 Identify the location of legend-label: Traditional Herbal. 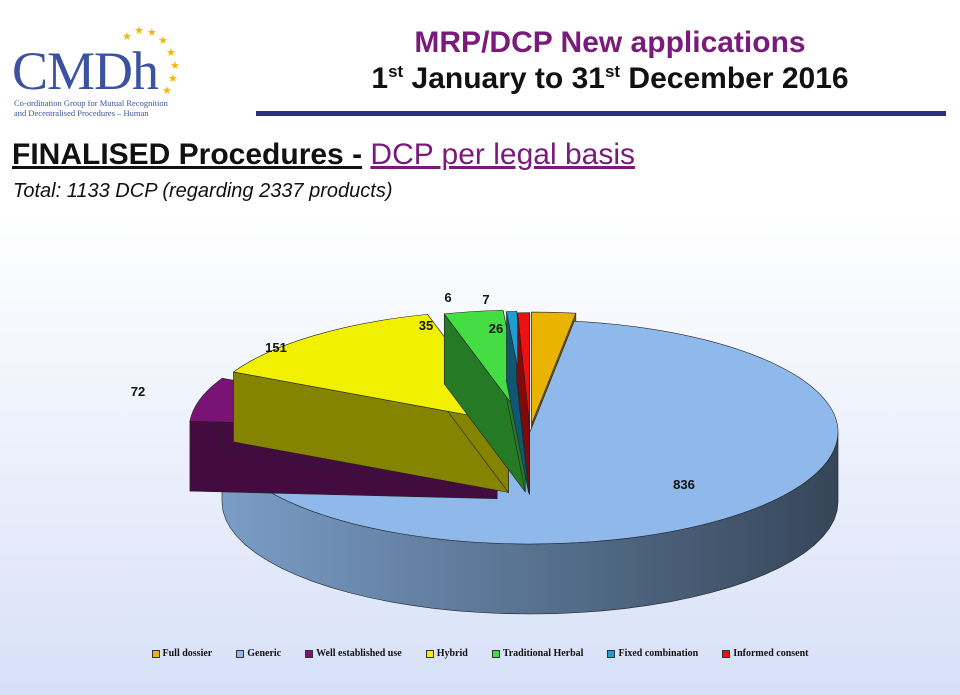
(543, 653).